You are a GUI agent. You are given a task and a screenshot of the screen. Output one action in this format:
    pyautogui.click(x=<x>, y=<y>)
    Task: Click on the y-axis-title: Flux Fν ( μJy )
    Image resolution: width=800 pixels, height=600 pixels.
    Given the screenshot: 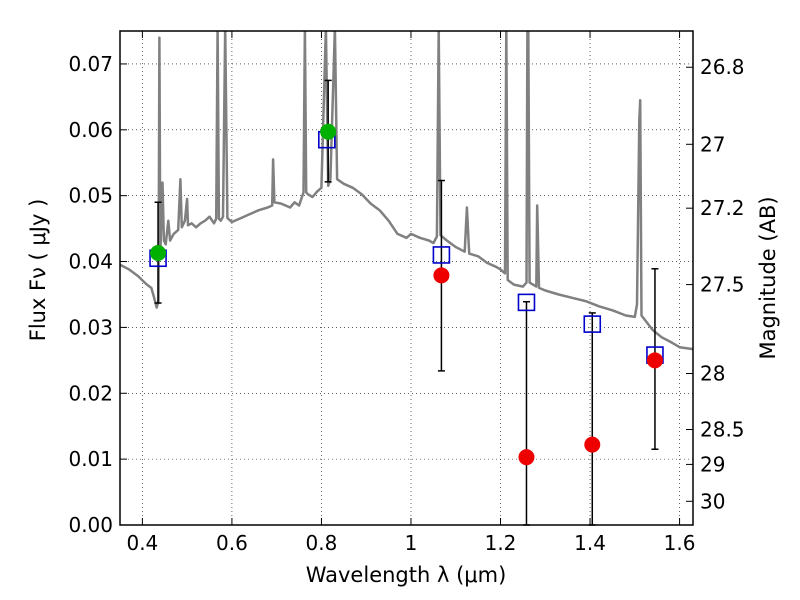 What is the action you would take?
    pyautogui.click(x=38, y=270)
    